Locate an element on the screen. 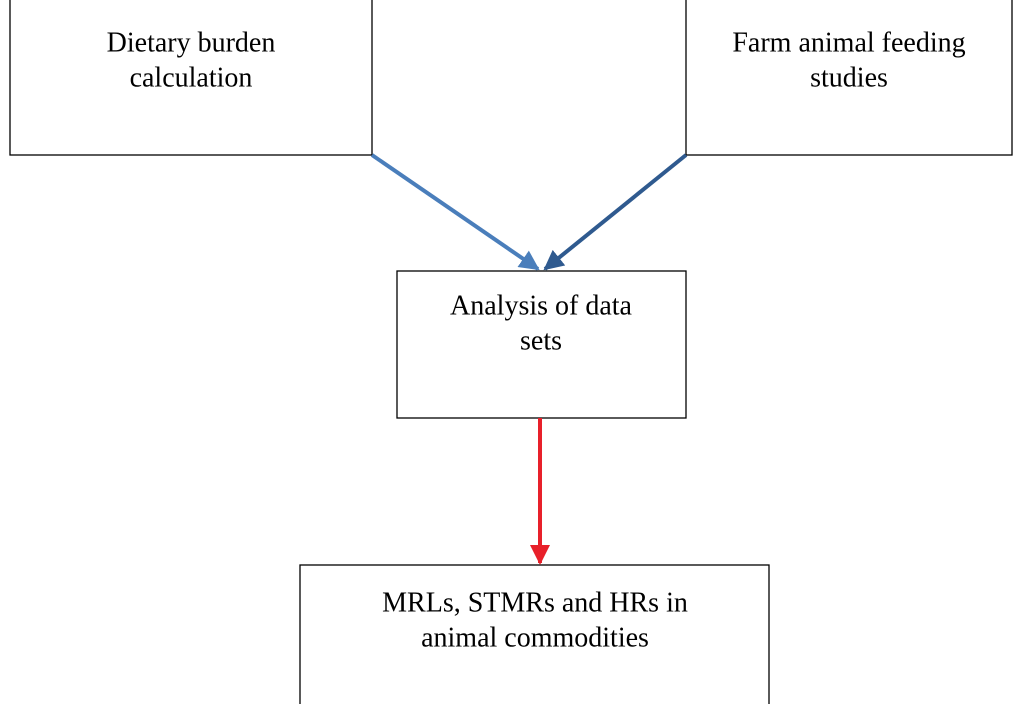  node-label: Analysis of data is located at coordinates (541, 305).